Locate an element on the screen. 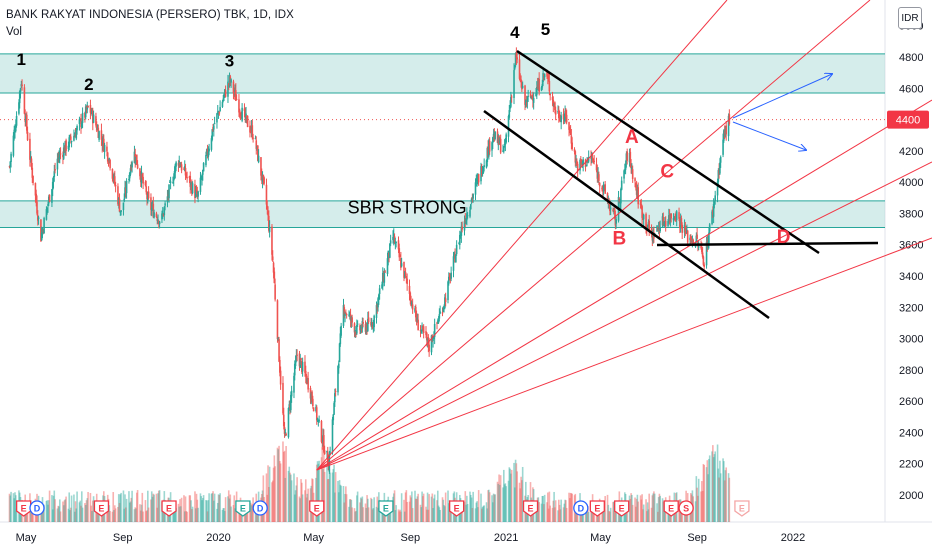 This screenshot has width=932, height=555. currency-button: IDR is located at coordinates (910, 18).